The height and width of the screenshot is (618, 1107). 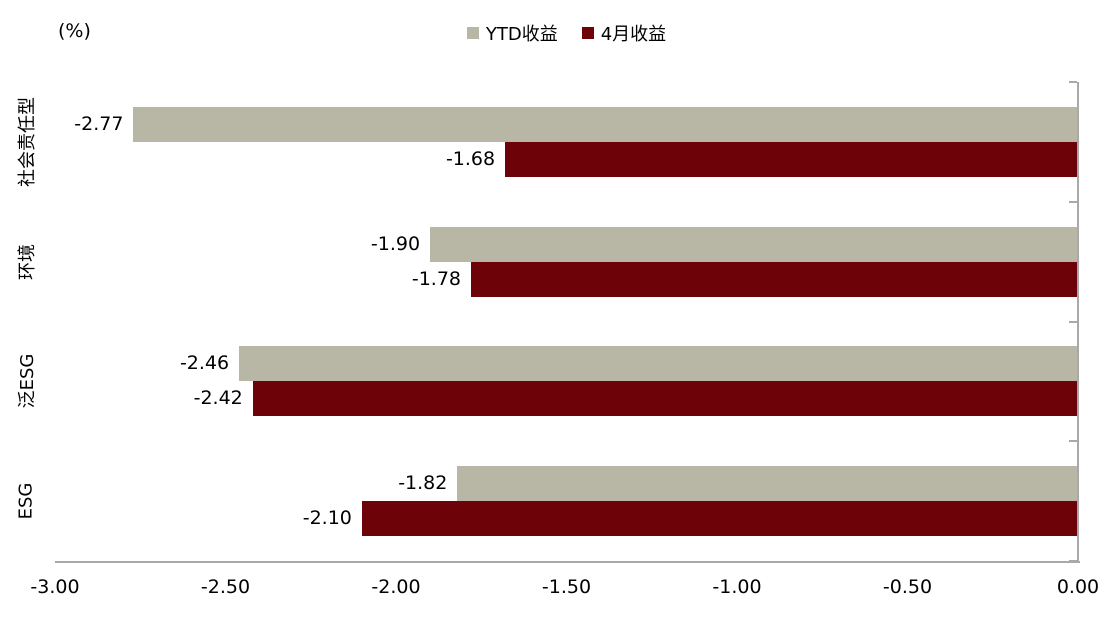 What do you see at coordinates (204, 363) in the screenshot?
I see `bar-value-label: -2.46` at bounding box center [204, 363].